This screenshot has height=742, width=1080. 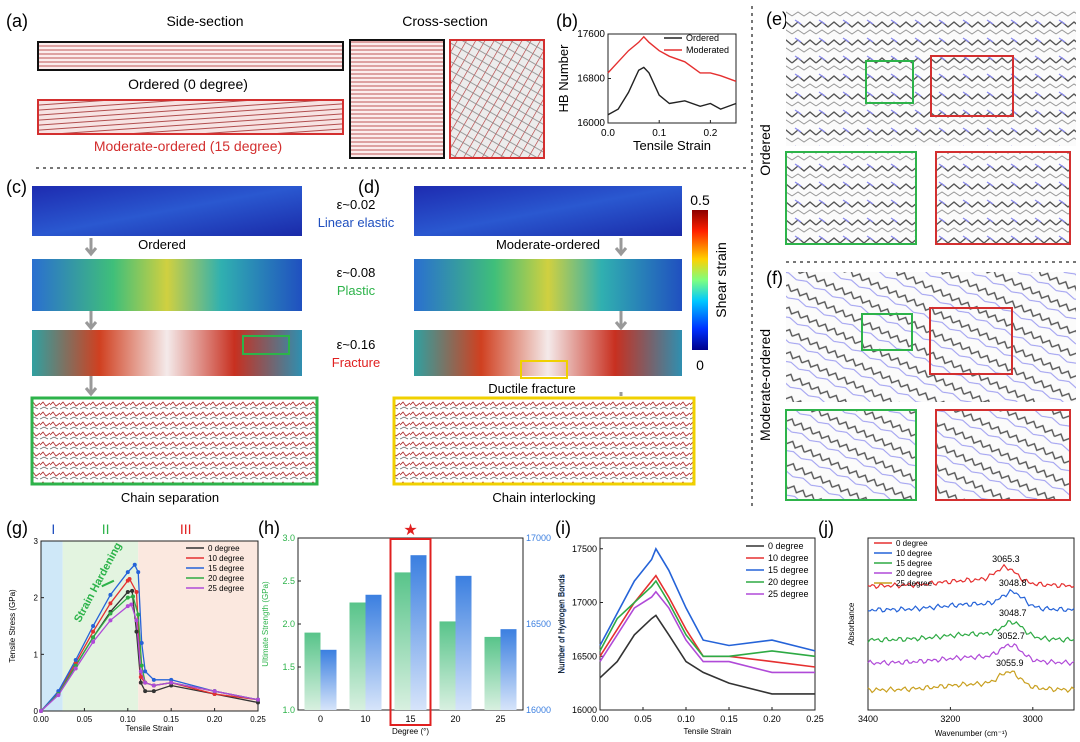 What do you see at coordinates (971, 576) in the screenshot?
I see `spectrum-0-degree` at bounding box center [971, 576].